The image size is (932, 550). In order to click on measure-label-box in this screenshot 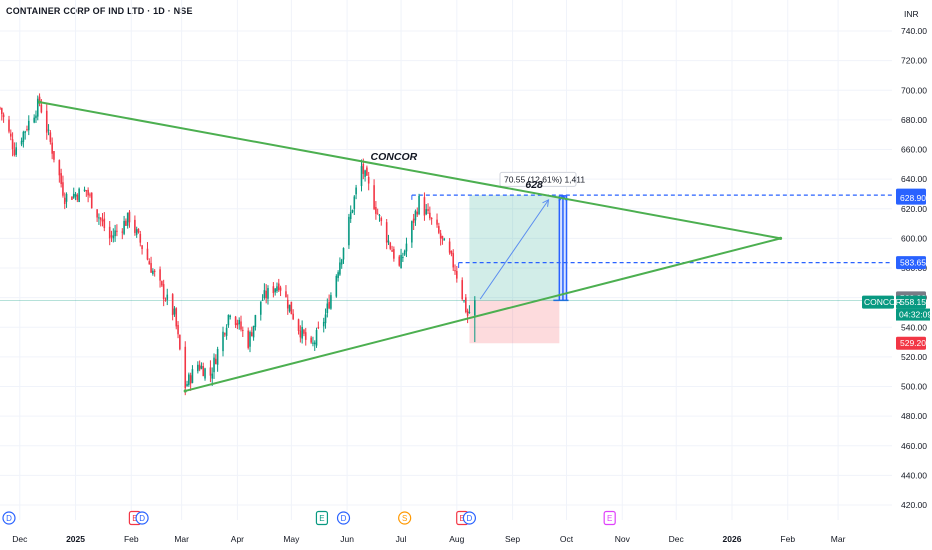, I will do `click(538, 179)`.